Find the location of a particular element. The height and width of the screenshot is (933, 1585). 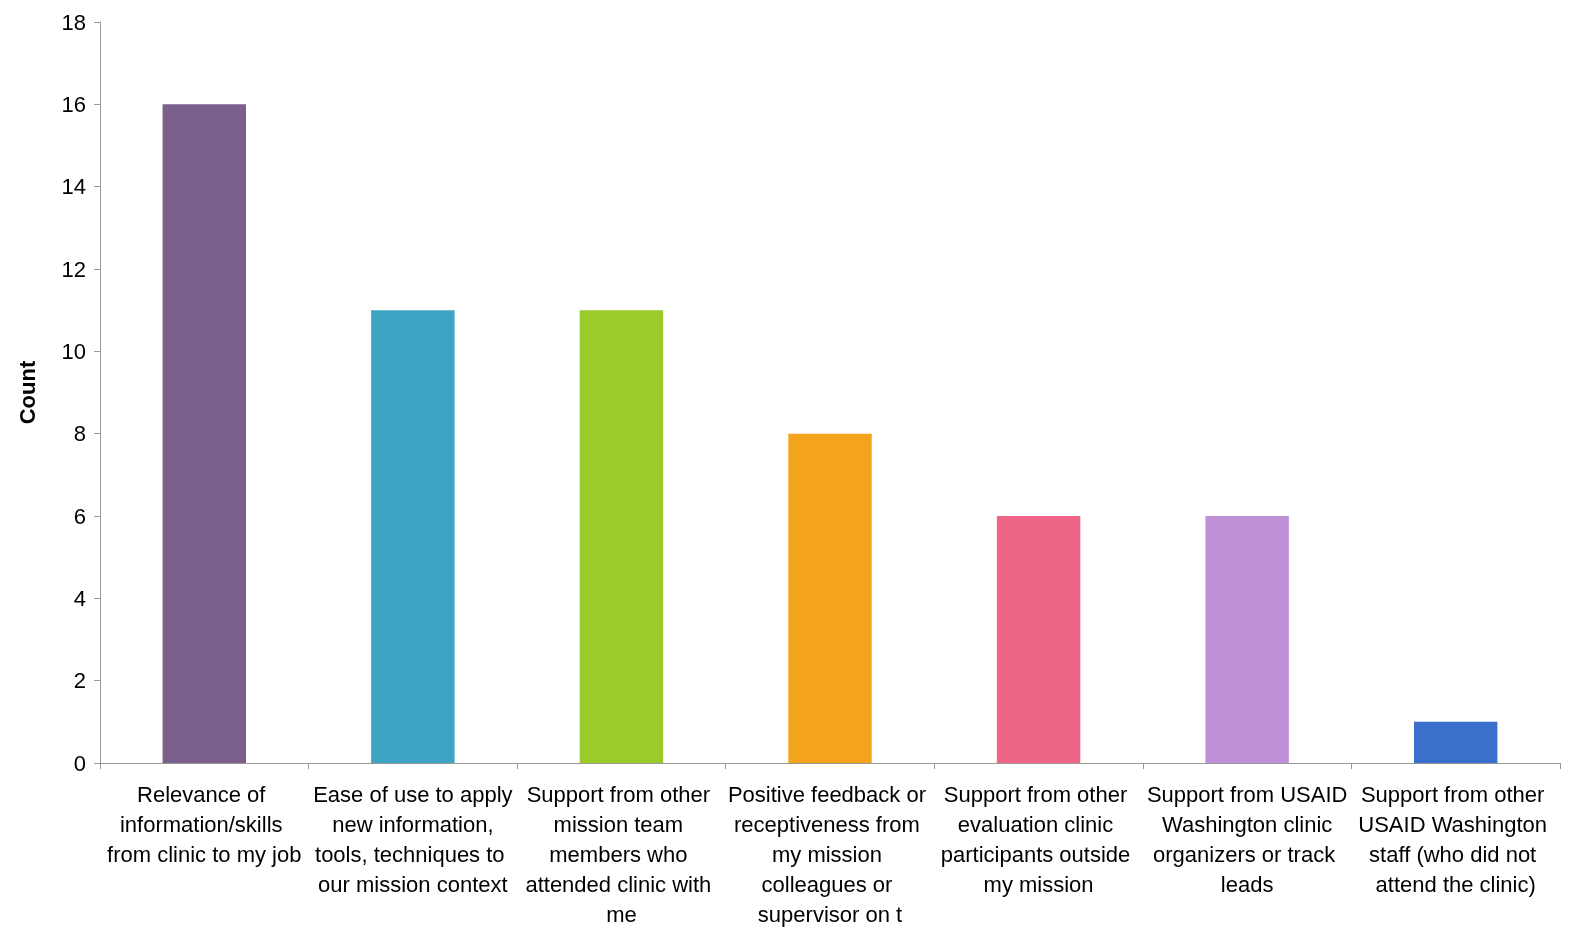

y-tick-label: 8 is located at coordinates (79, 434).